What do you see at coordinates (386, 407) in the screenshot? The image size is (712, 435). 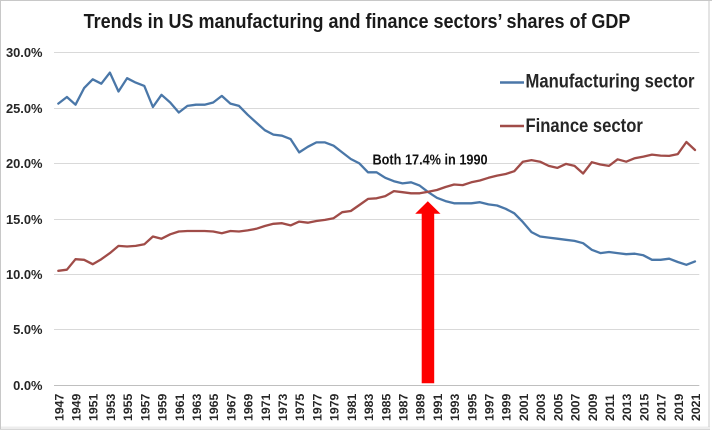 I see `svg-text: 1985` at bounding box center [386, 407].